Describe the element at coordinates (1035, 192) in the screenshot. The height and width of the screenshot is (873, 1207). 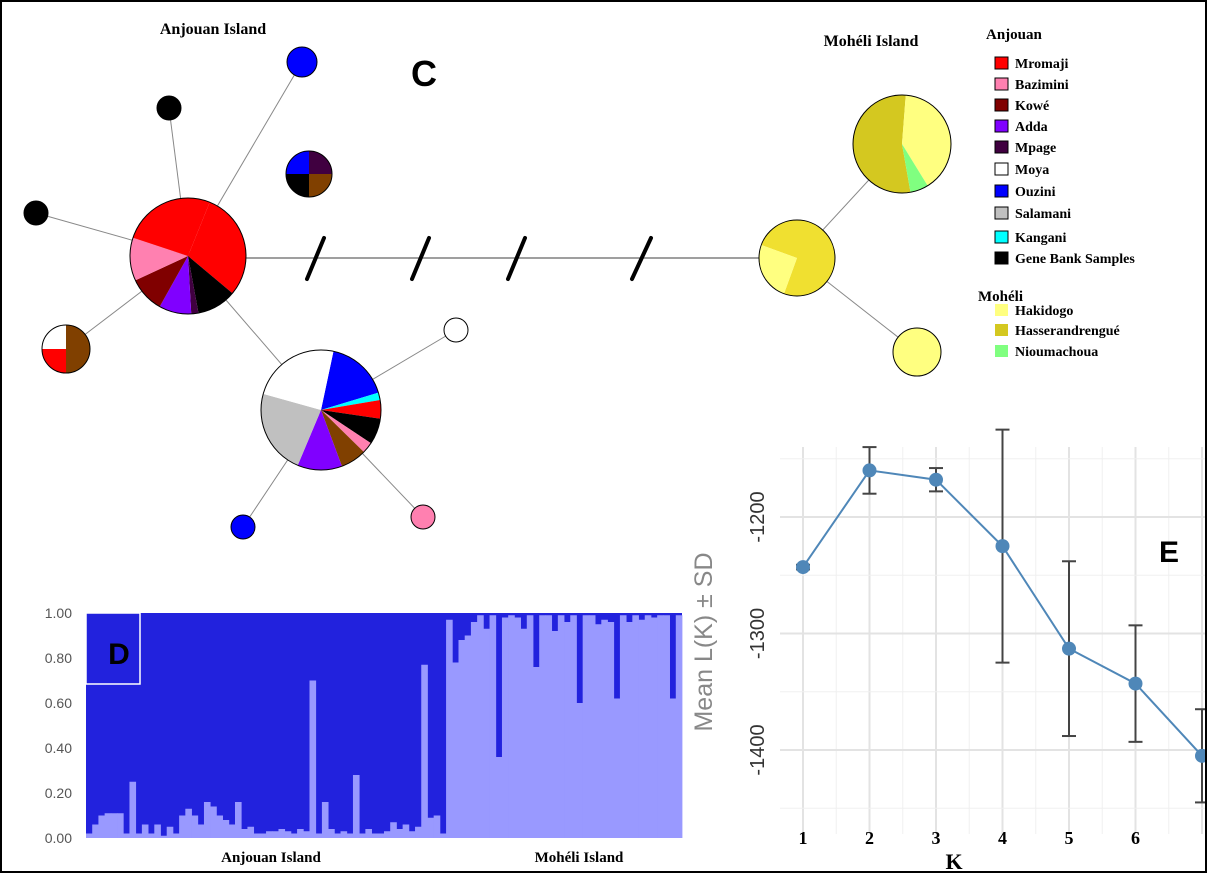
I see `legend-item-label: Ouzini` at that location.